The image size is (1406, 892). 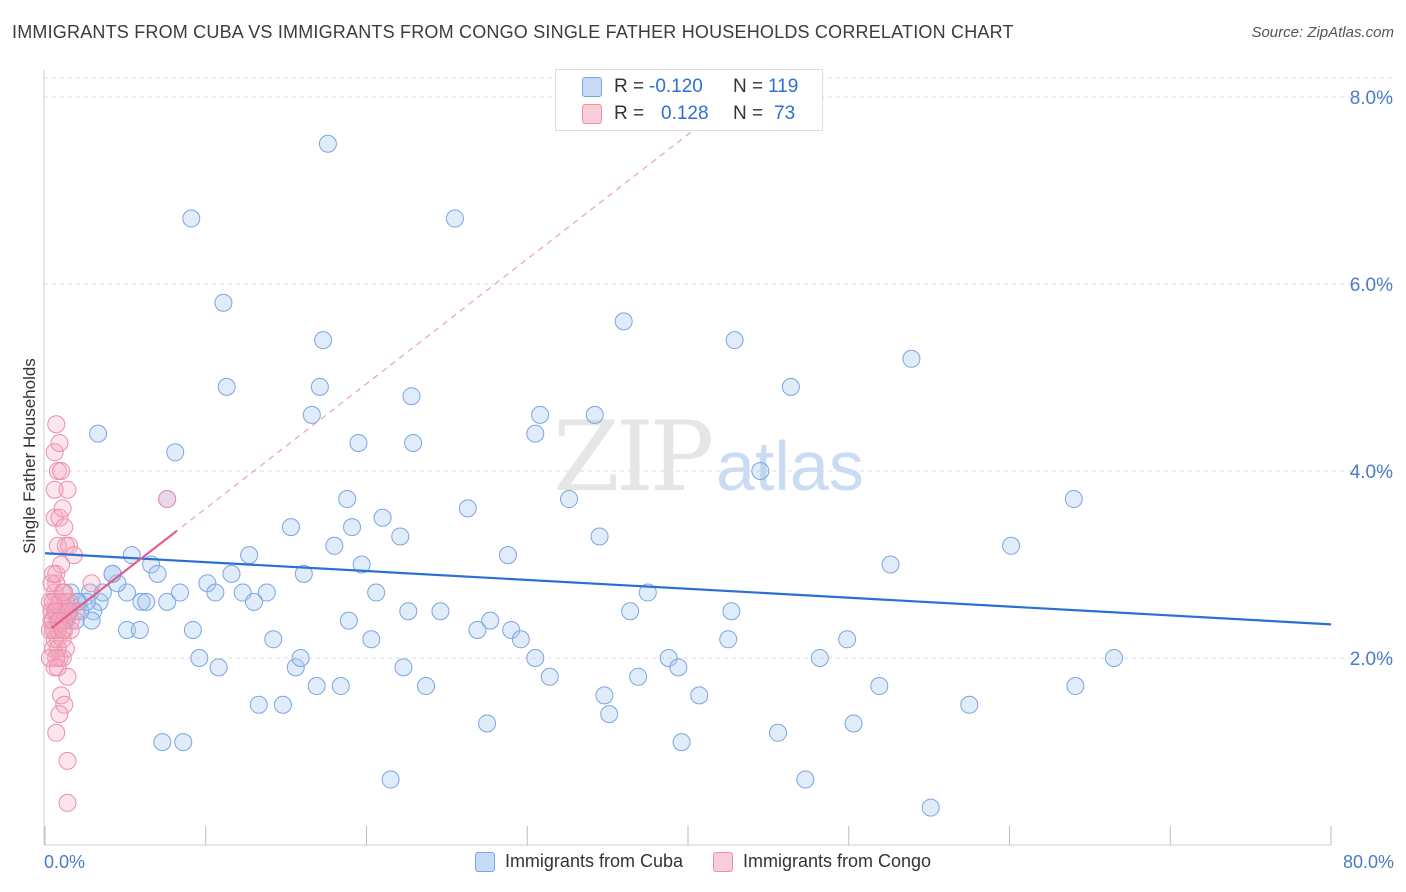 I want to click on legend-cuba-label: Immigrants from Cuba, so click(x=593, y=861).